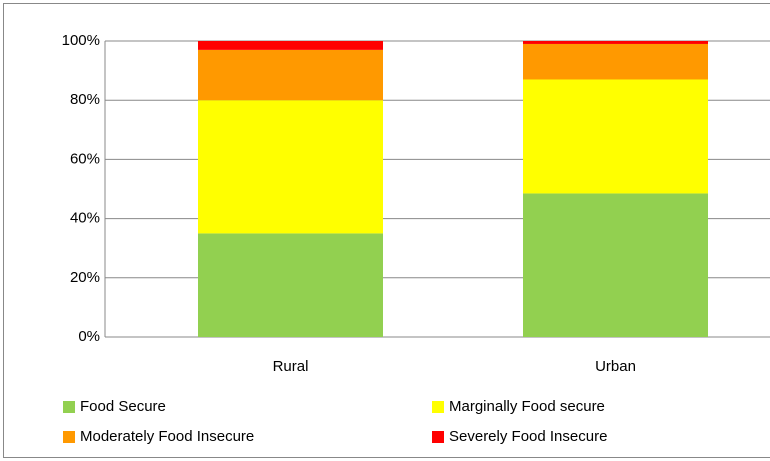  I want to click on y-tick-label: 100%, so click(81, 40).